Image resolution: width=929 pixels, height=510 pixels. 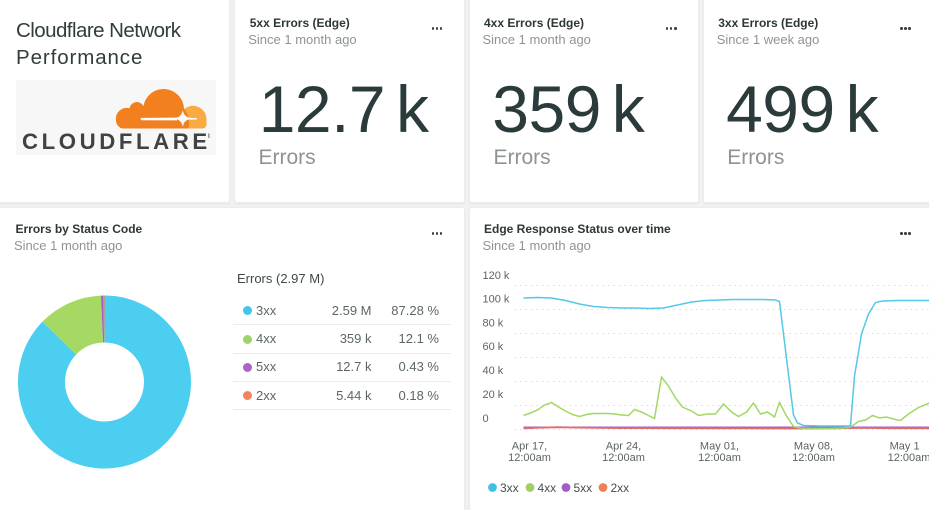 What do you see at coordinates (492, 347) in the screenshot?
I see `svg-text: 60 k` at bounding box center [492, 347].